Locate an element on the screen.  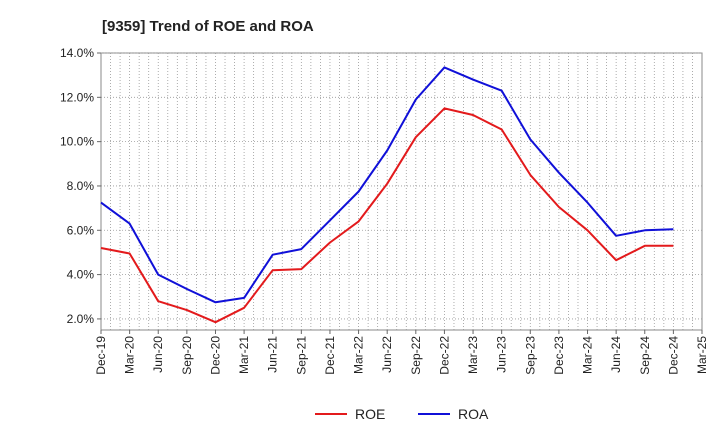
chart-title: [9359] Trend of ROE and ROA is located at coordinates (208, 26).